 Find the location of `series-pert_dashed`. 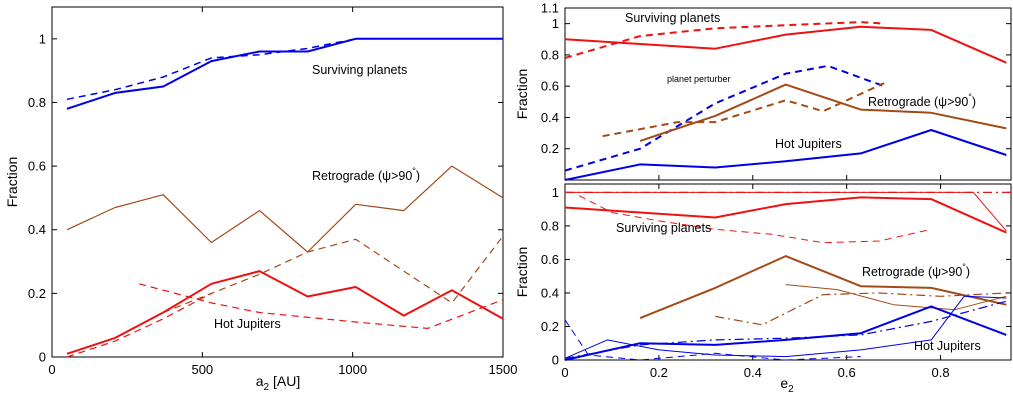

series-pert_dashed is located at coordinates (724, 118).